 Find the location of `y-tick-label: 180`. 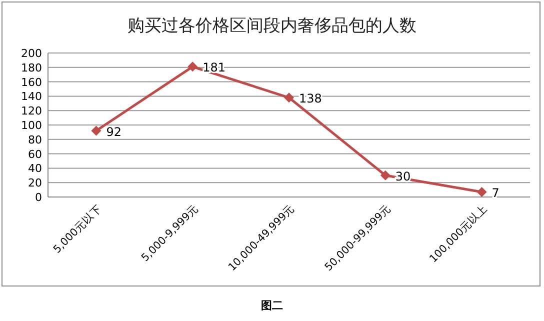

y-tick-label: 180 is located at coordinates (31, 67).